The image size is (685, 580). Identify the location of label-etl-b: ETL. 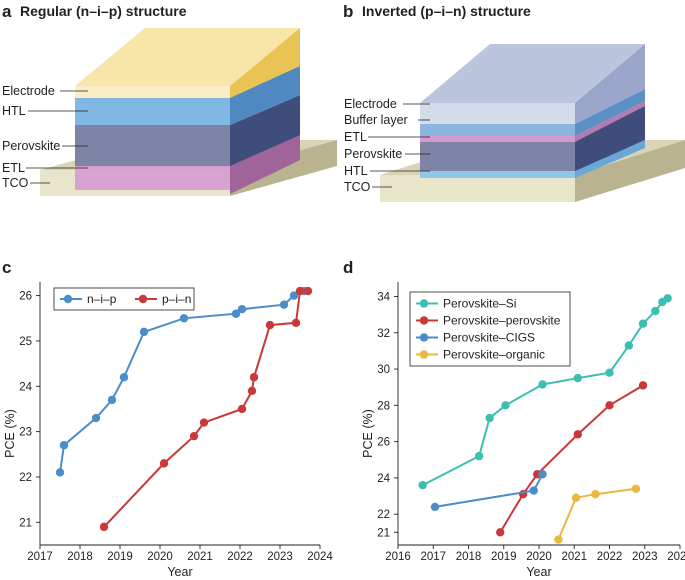
(355, 137).